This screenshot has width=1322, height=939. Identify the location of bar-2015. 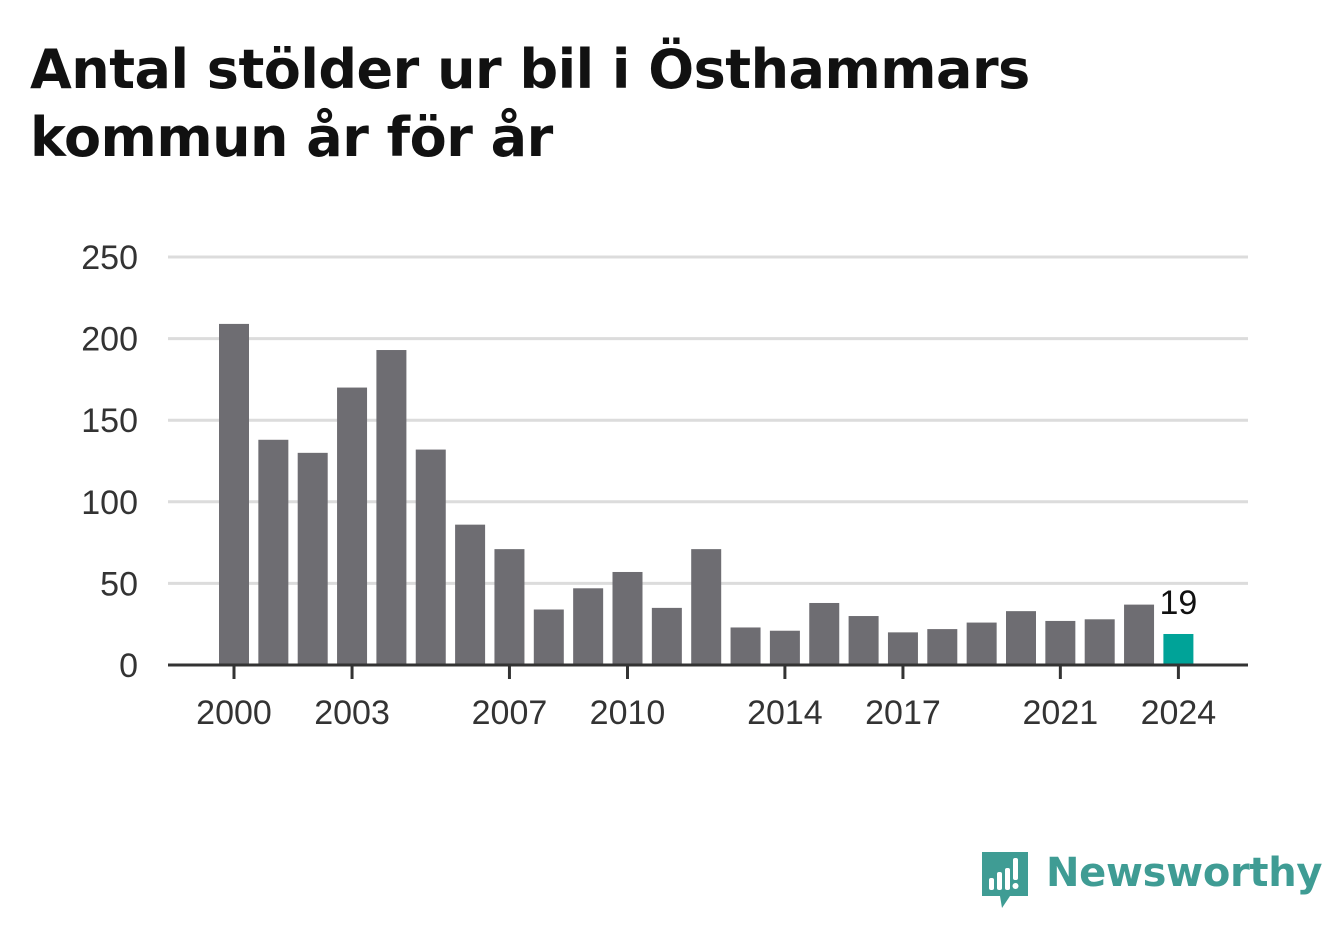
(824, 633).